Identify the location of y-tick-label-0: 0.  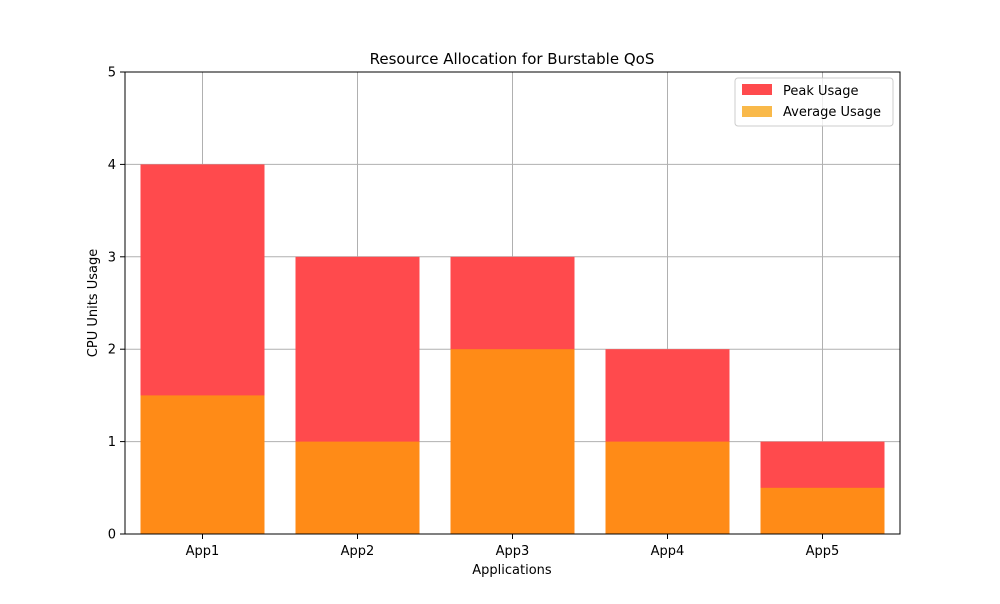
(112, 535).